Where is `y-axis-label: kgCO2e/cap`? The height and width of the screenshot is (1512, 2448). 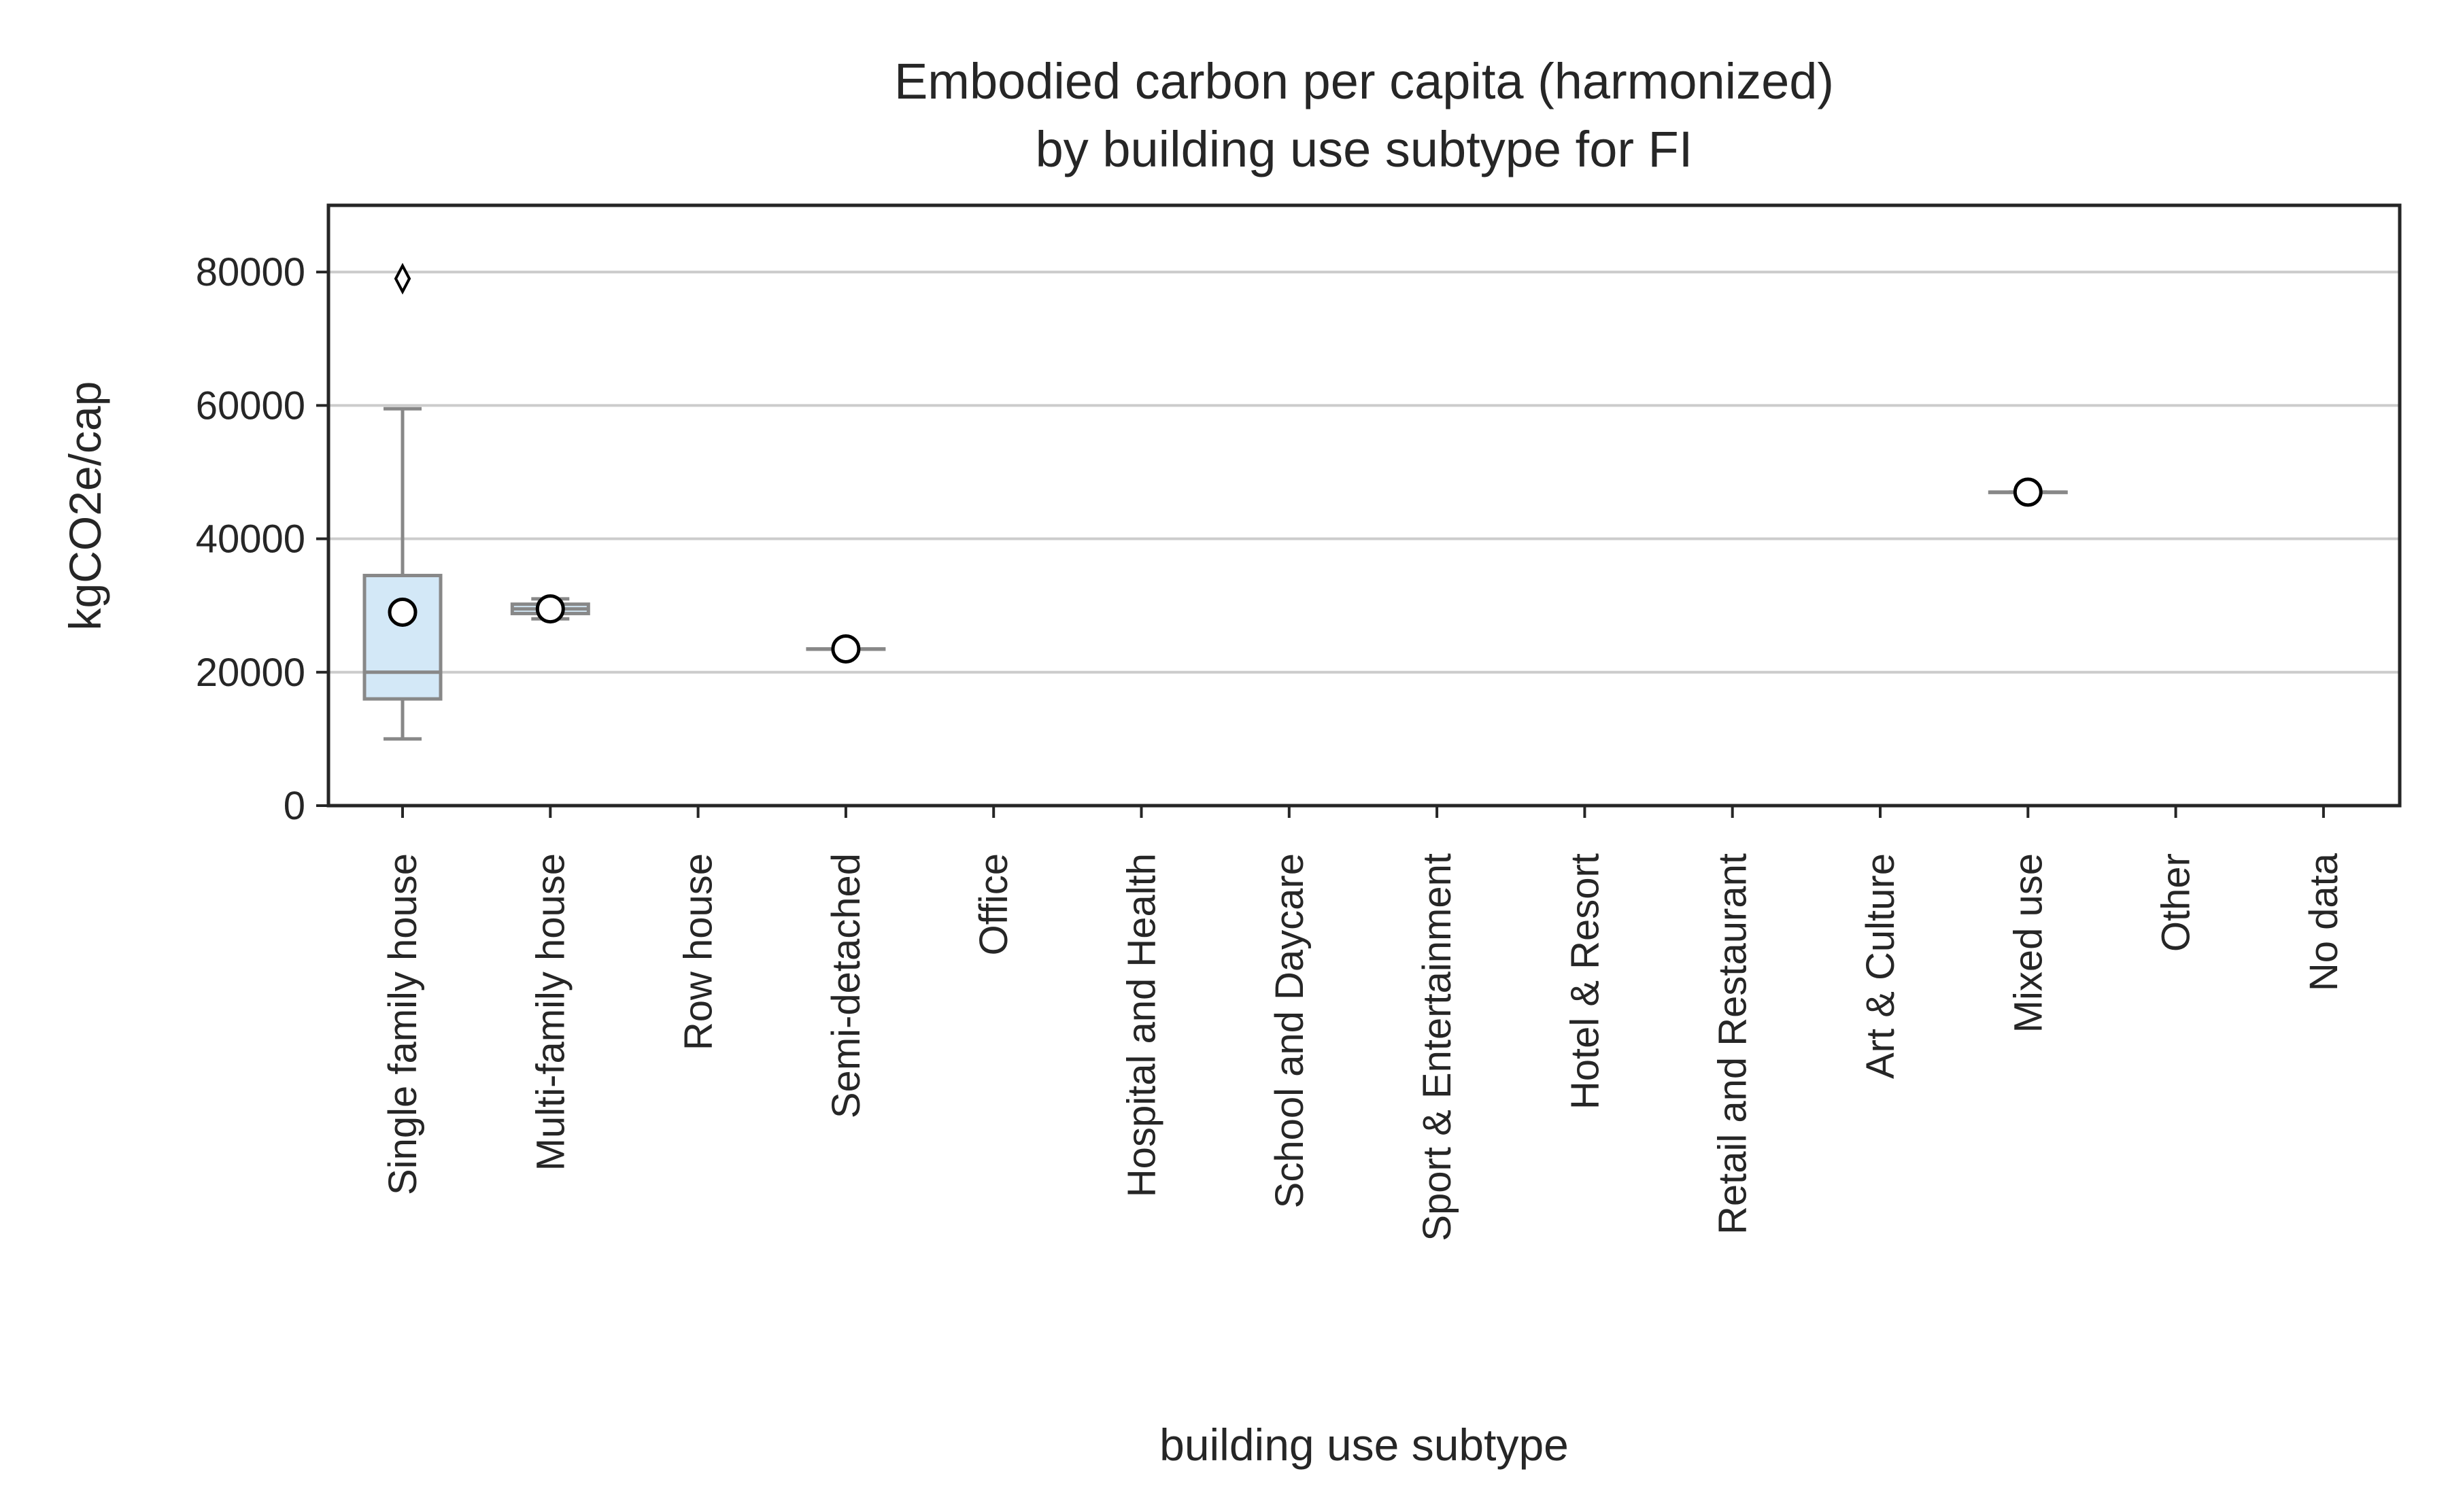 y-axis-label: kgCO2e/cap is located at coordinates (85, 506).